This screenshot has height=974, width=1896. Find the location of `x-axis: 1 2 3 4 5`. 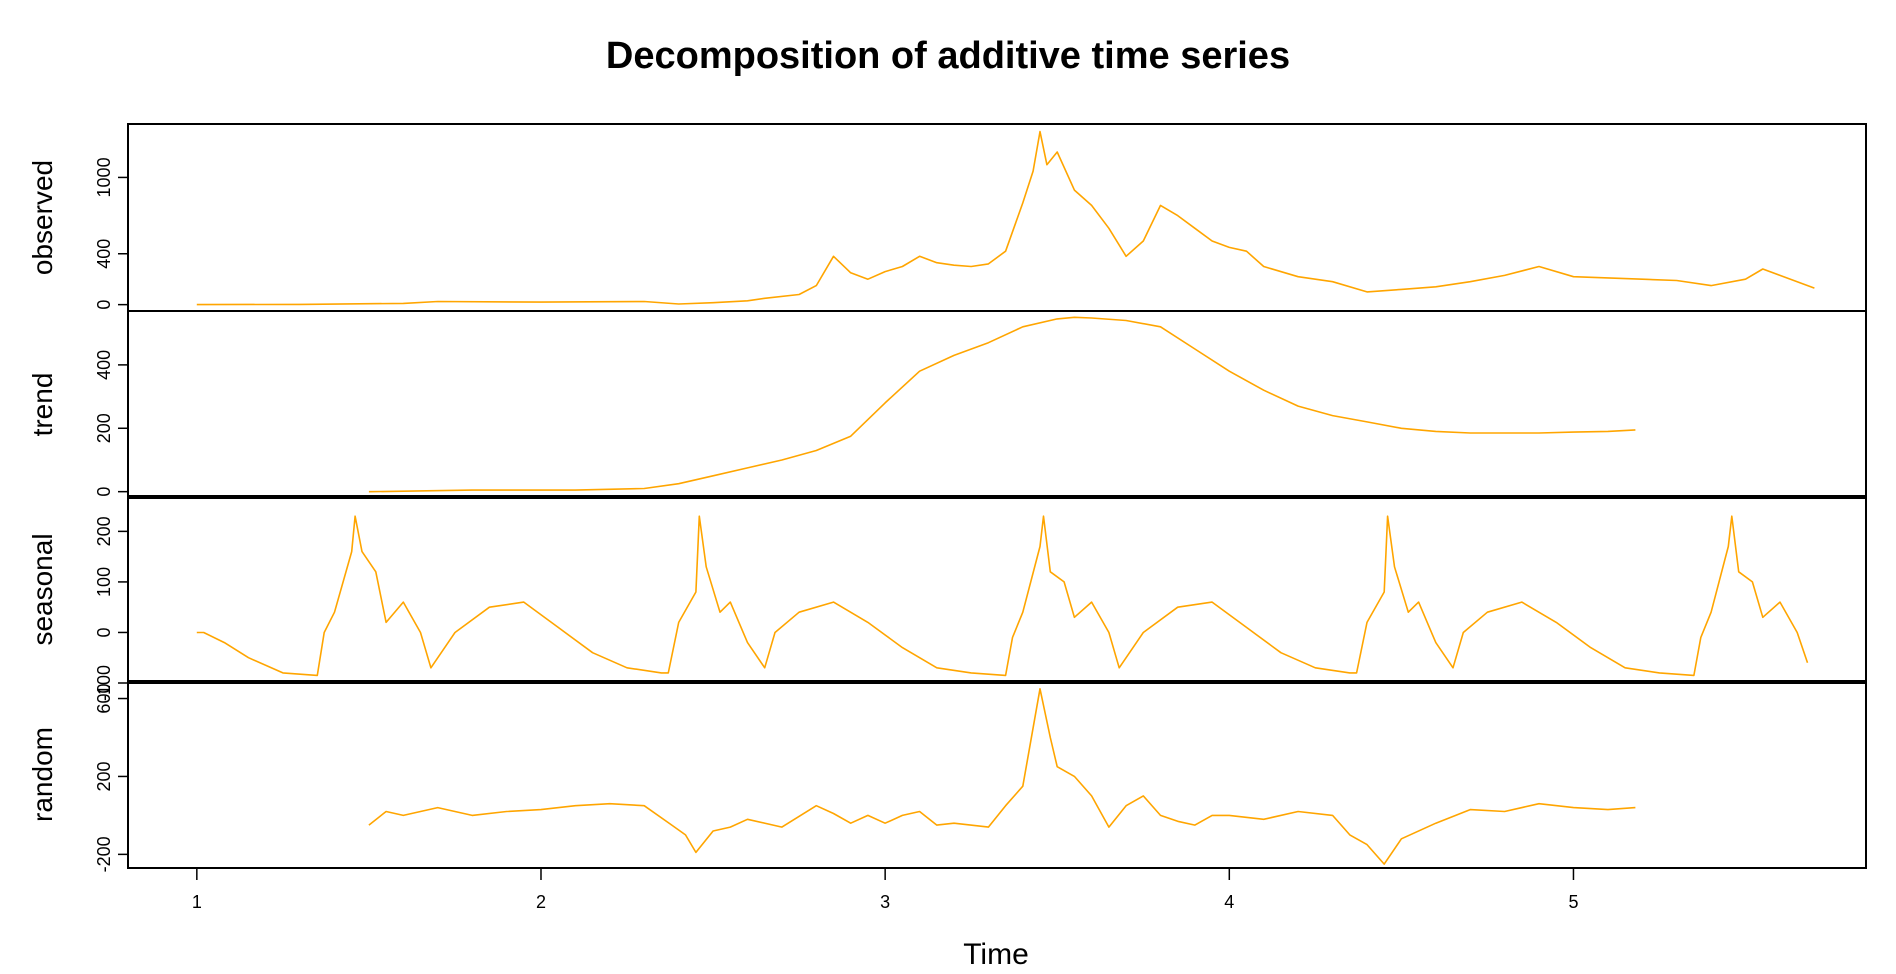

x-axis: 1 2 3 4 5 is located at coordinates (885, 890).